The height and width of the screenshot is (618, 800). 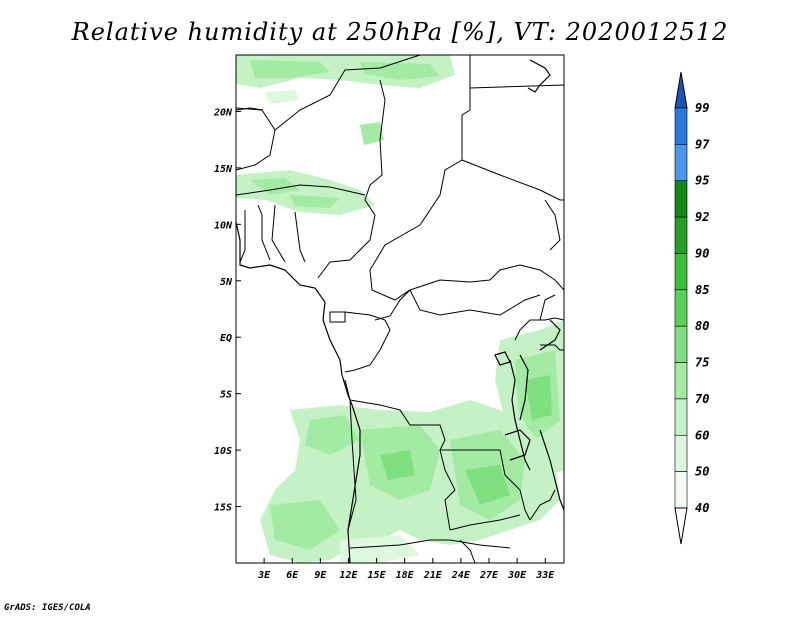 What do you see at coordinates (681, 90) in the screenshot?
I see `colorbar-top-cap` at bounding box center [681, 90].